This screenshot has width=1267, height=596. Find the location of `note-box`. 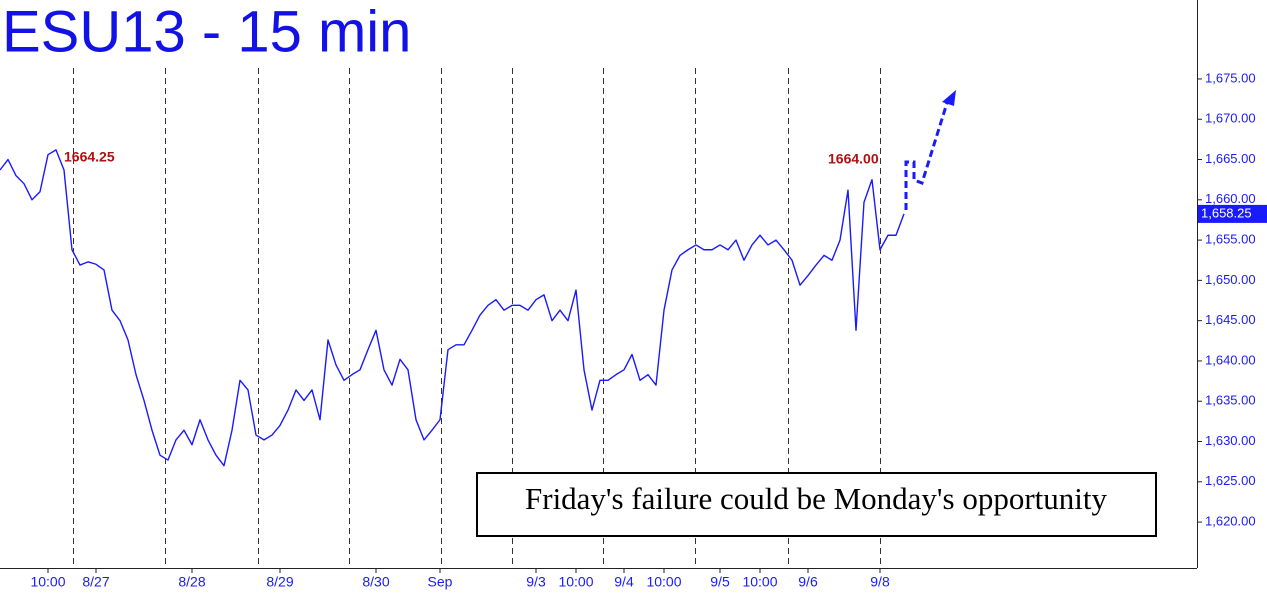

note-box is located at coordinates (816, 504).